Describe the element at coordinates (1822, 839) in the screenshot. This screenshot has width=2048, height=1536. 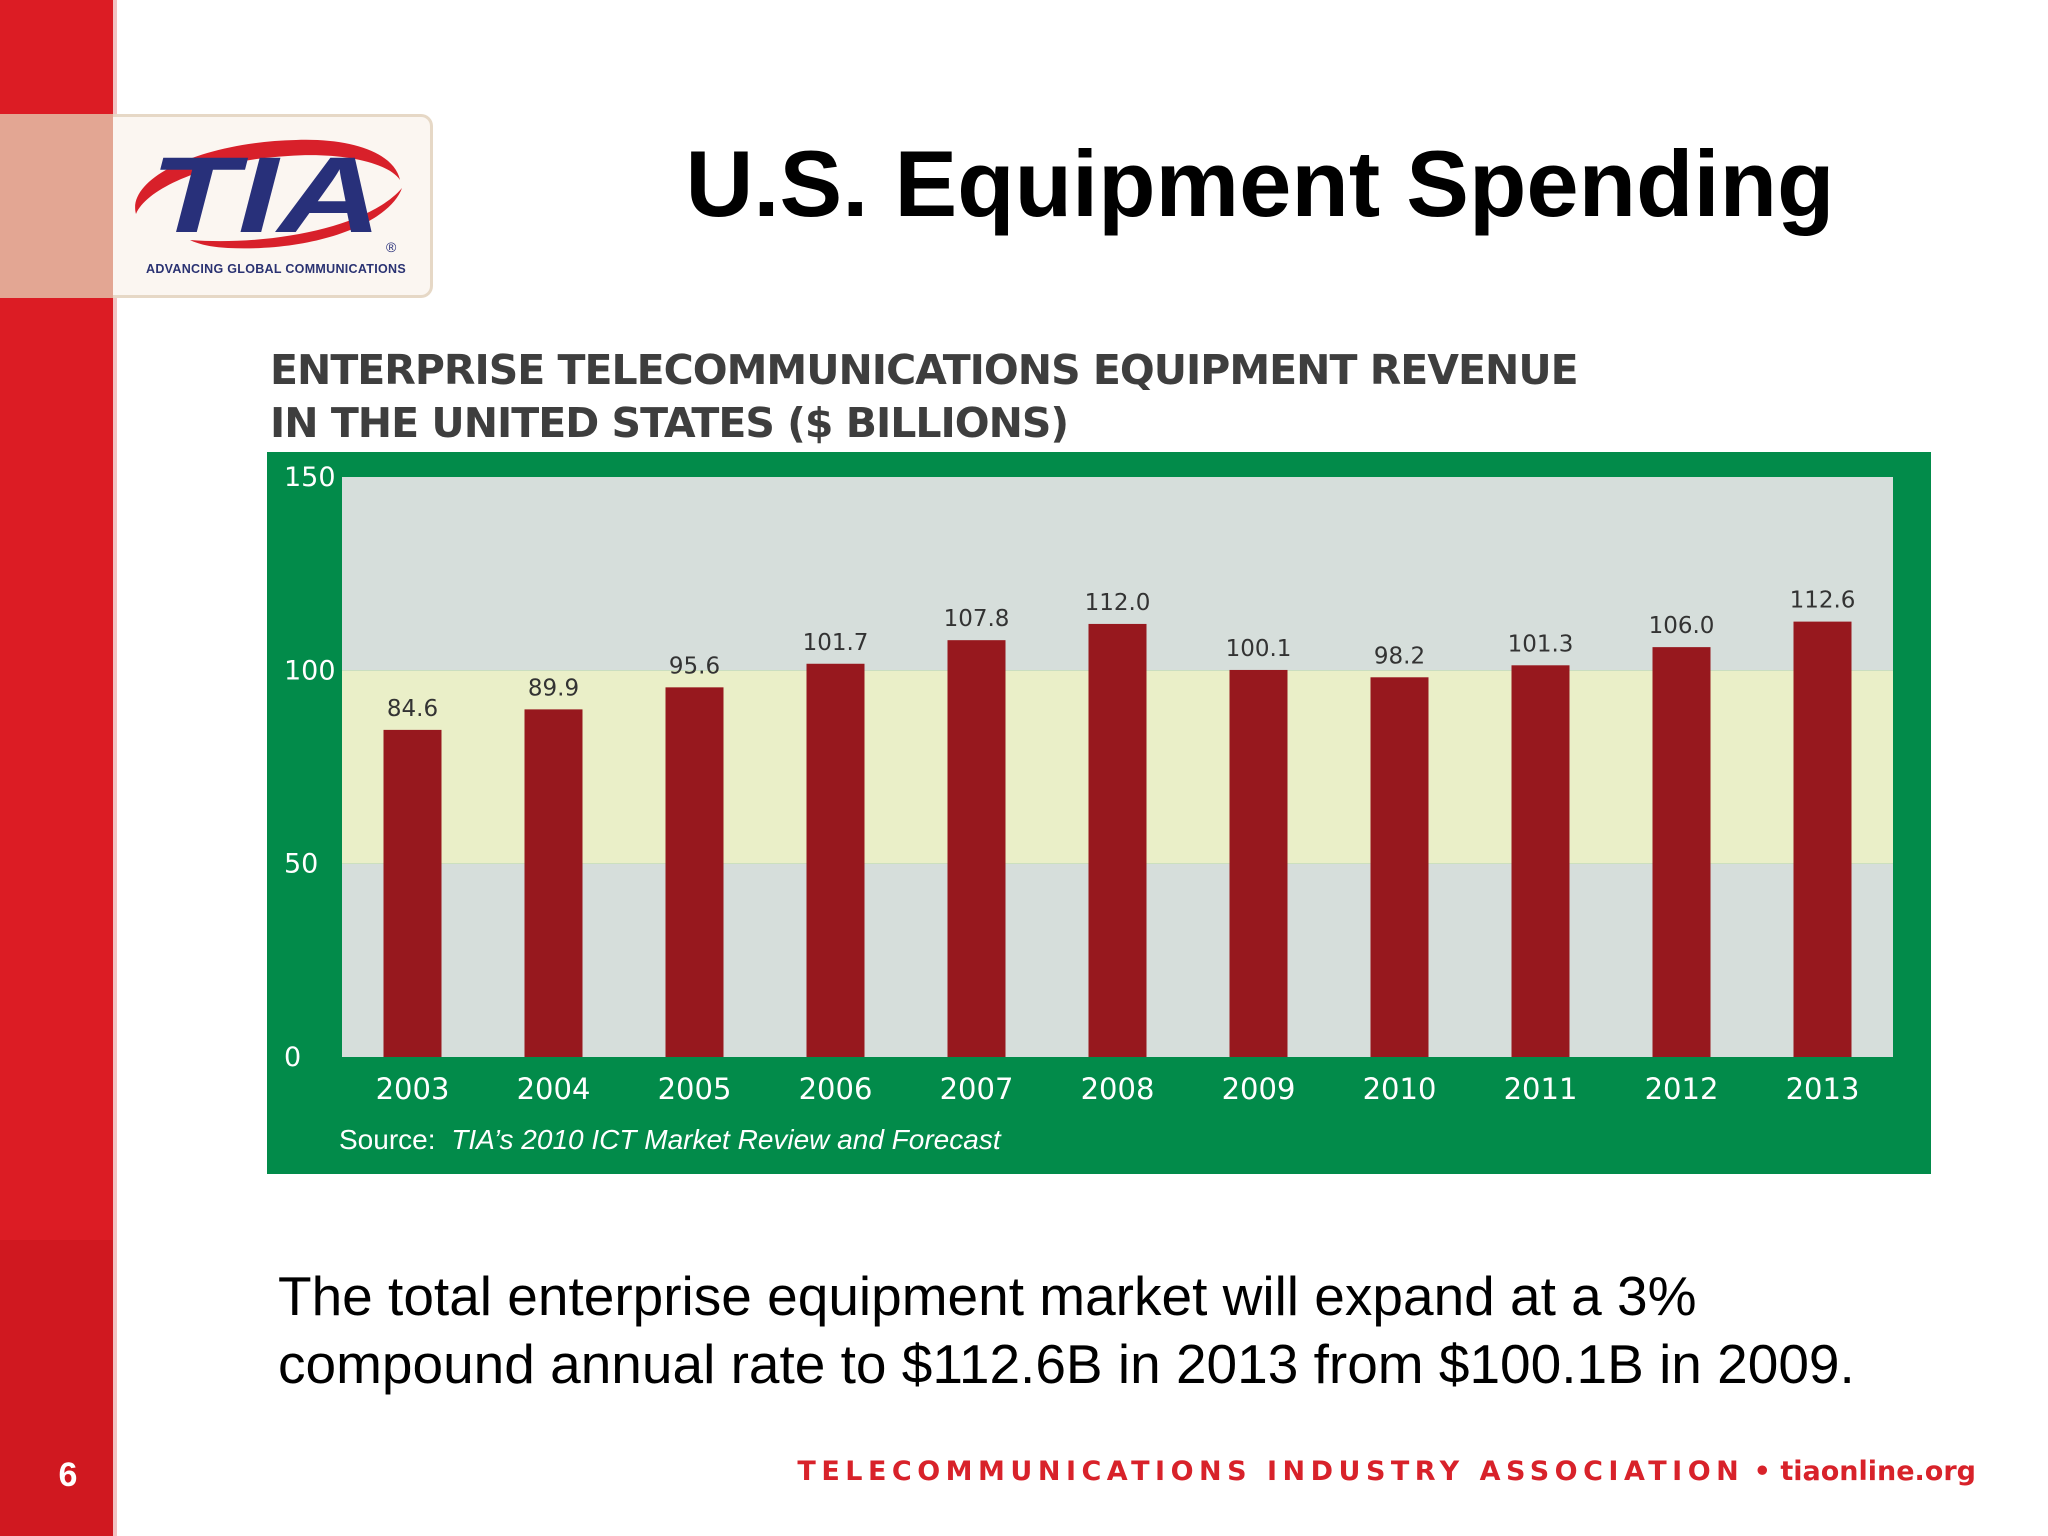
I see `bar-2013` at that location.